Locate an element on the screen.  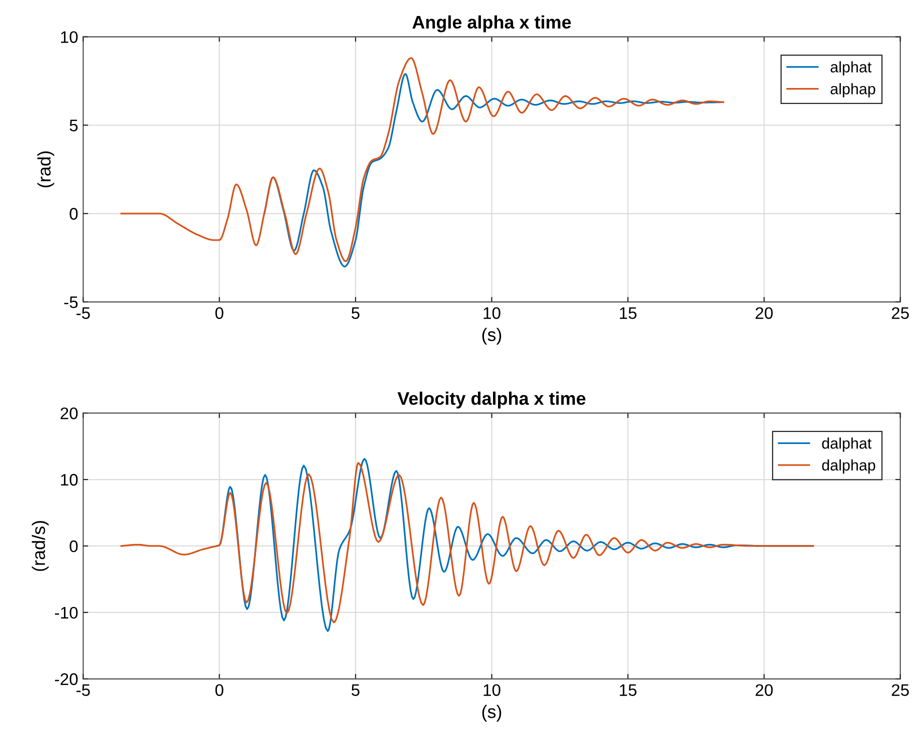
legend-label: alphat is located at coordinates (851, 68).